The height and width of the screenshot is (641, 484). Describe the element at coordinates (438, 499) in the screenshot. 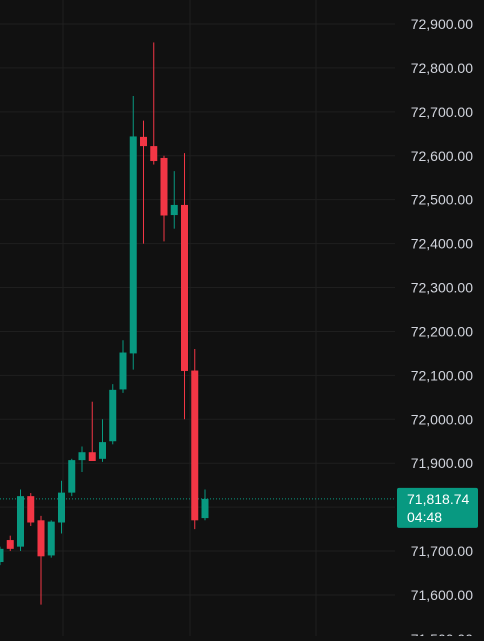

I see `current-price-label: 71,818.74` at that location.